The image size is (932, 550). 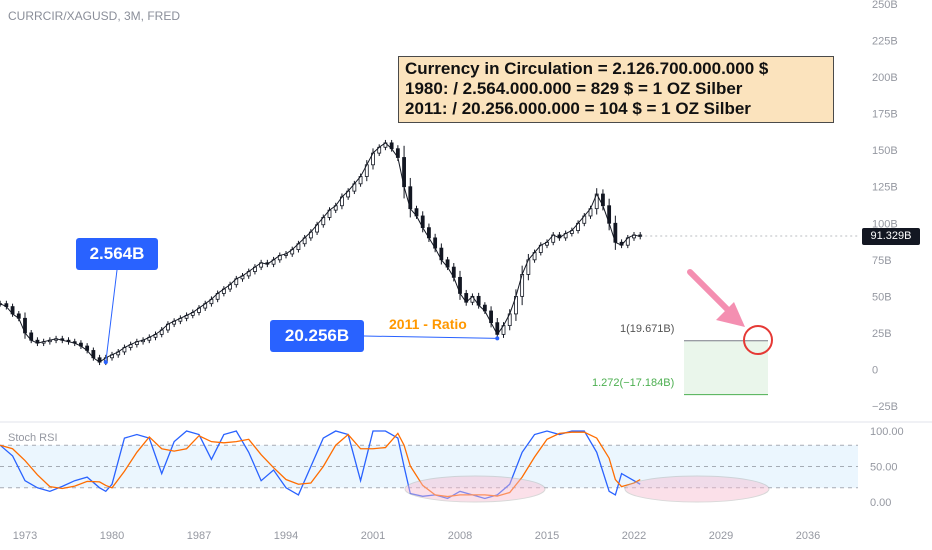 I want to click on time-tick-label: 1994, so click(x=286, y=536).